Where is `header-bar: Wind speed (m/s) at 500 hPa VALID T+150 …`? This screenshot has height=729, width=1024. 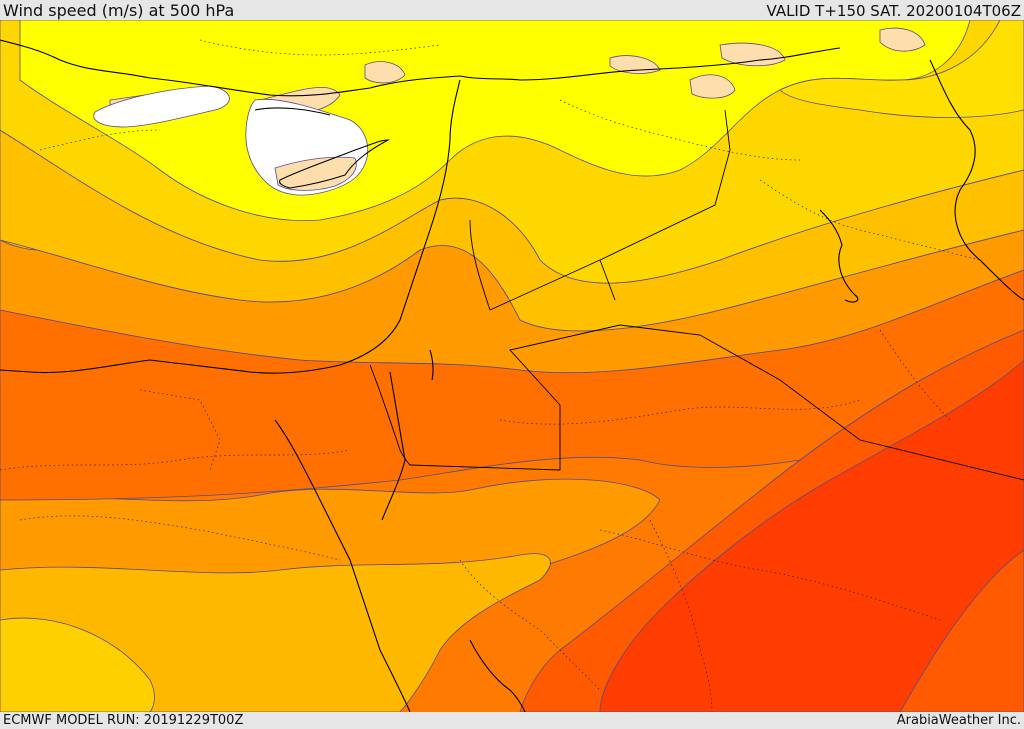 header-bar: Wind speed (m/s) at 500 hPa VALID T+150 … is located at coordinates (512, 10).